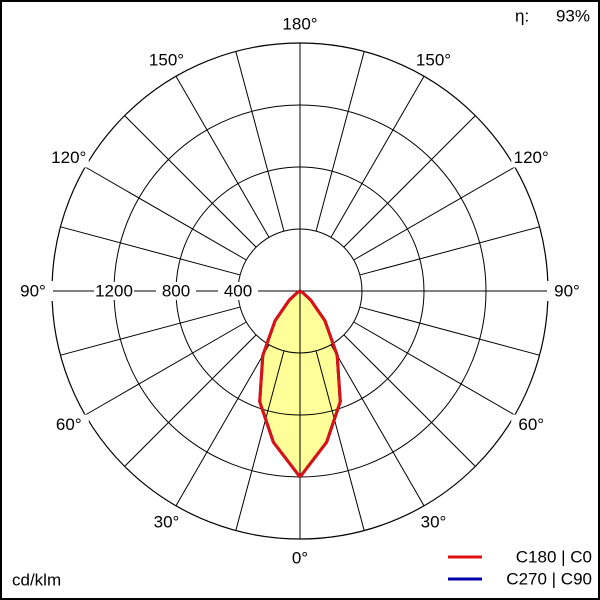 The width and height of the screenshot is (600, 600). I want to click on legend-label: C270 | C90, so click(549, 578).